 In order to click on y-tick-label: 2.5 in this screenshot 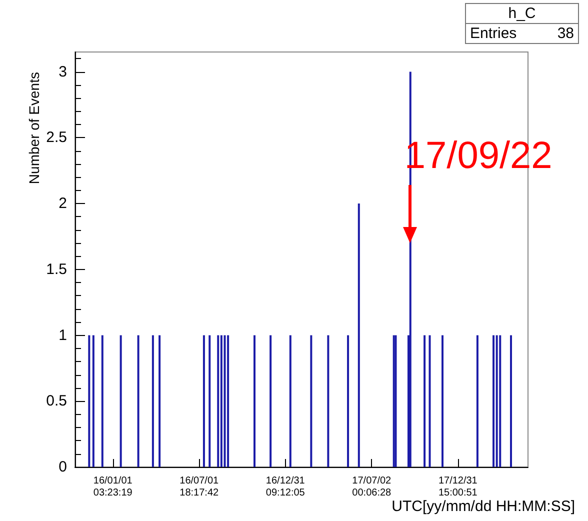, I will do `click(56, 137)`.